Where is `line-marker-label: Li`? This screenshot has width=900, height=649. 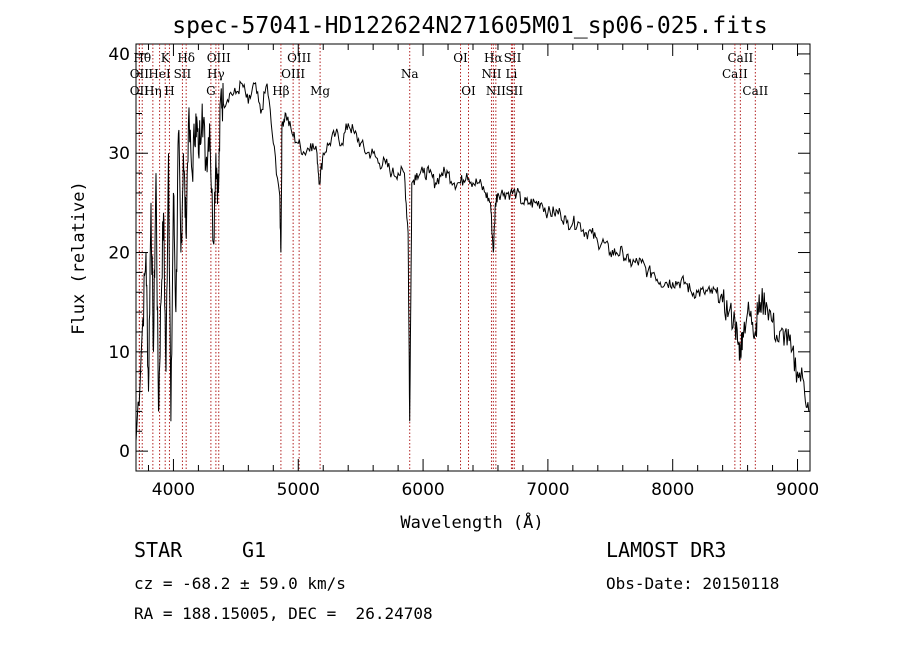
line-marker-label: Li is located at coordinates (512, 74).